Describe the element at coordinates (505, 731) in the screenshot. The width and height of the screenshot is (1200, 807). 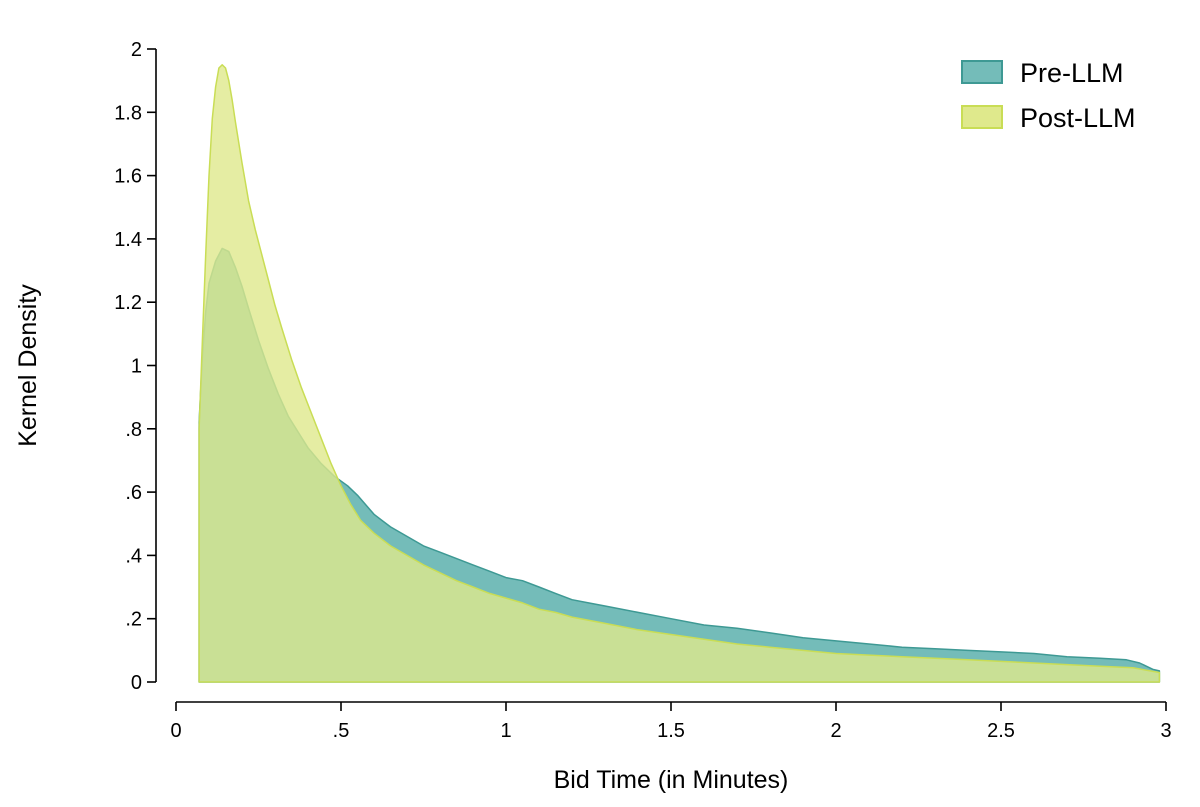
I see `x-tick-label: 1` at that location.